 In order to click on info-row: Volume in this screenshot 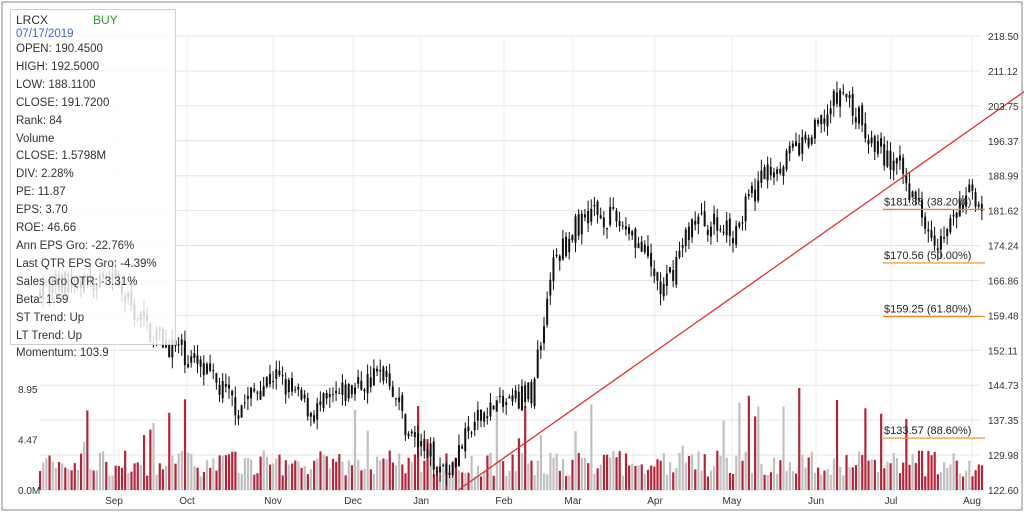, I will do `click(35, 138)`.